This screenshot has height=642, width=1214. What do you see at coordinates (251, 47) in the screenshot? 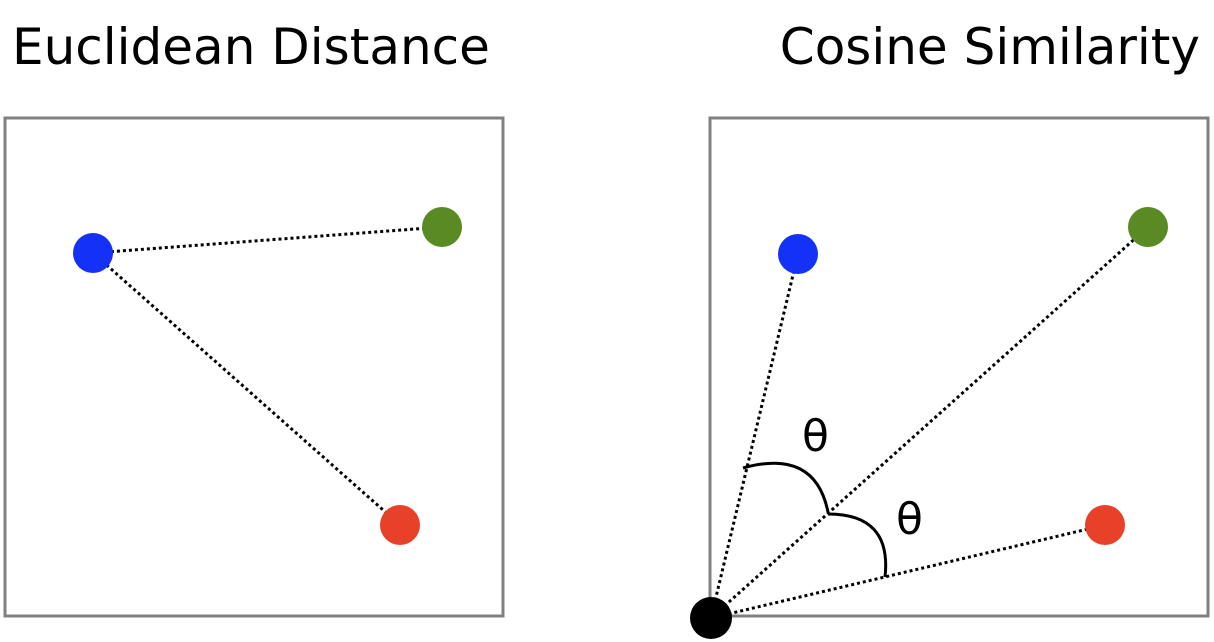
I see `euclidean-distance-title: Euclidean Distance` at bounding box center [251, 47].